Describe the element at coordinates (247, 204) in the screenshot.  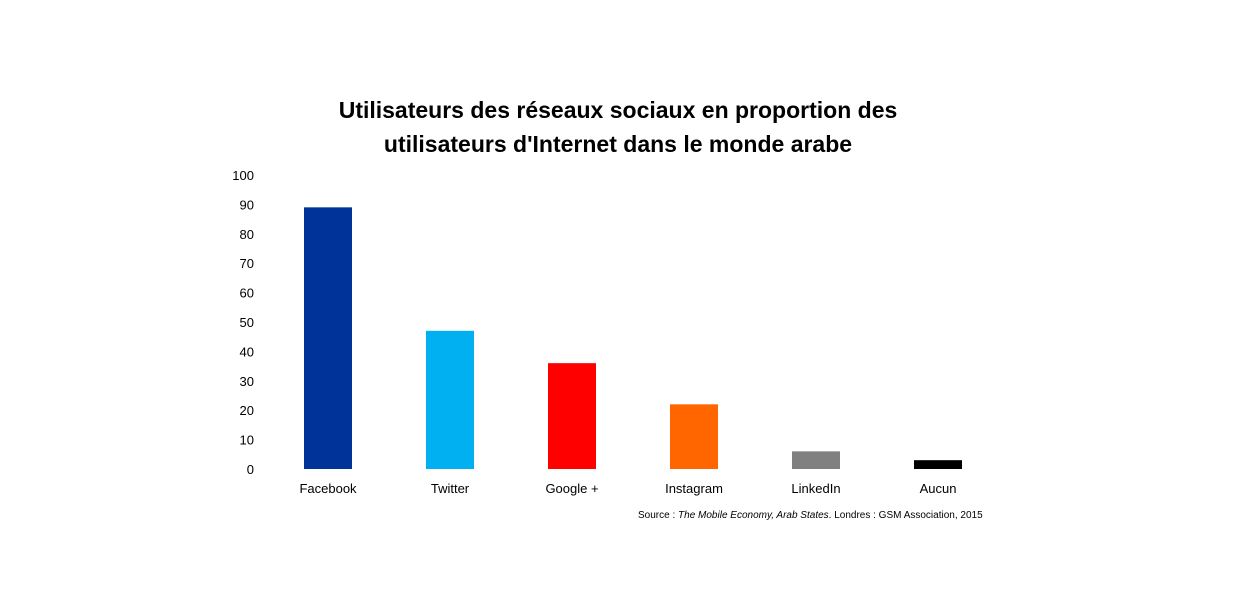
I see `y-tick-label: 90` at that location.